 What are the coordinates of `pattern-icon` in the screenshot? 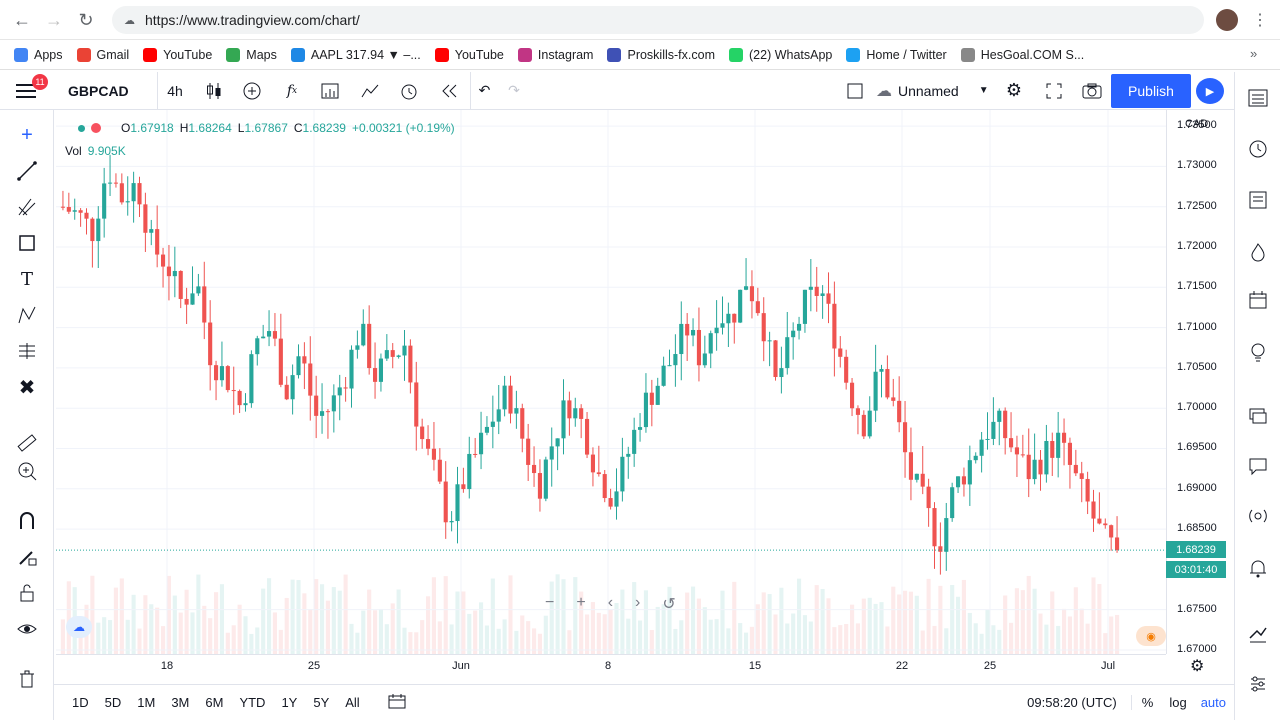 It's located at (27, 315).